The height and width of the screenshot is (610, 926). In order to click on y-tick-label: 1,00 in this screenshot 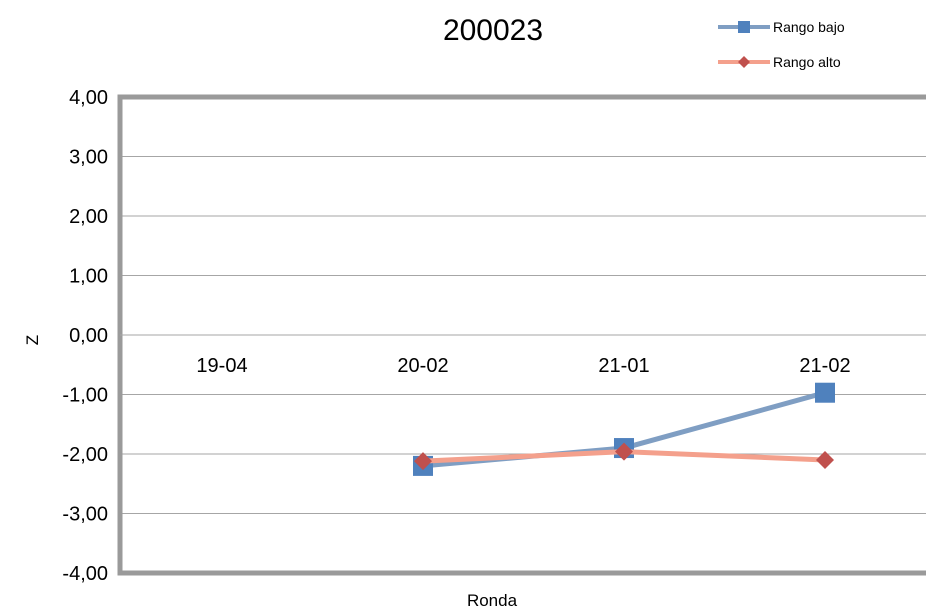, I will do `click(88, 277)`.